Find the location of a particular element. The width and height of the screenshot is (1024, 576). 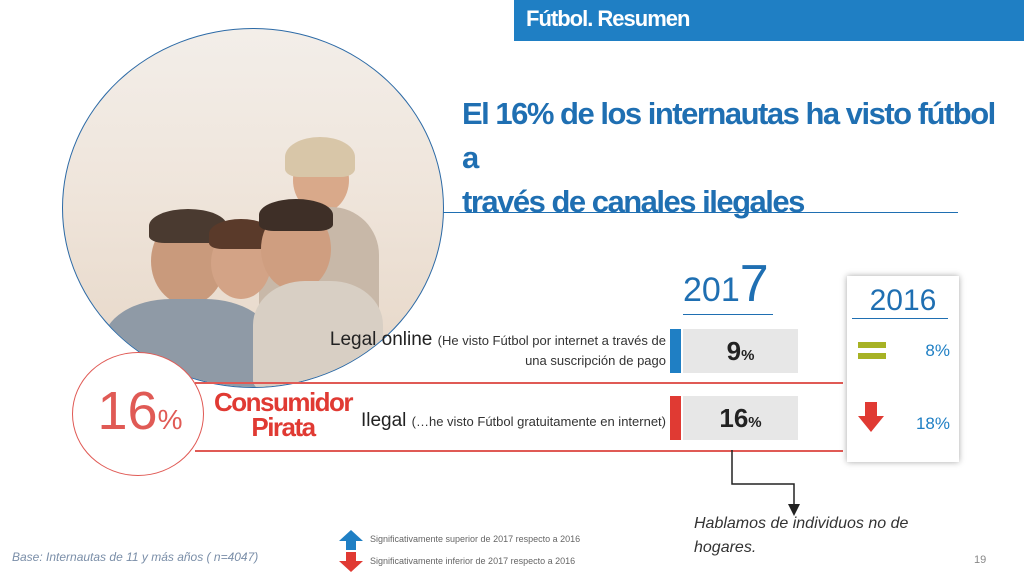

equal-icon-bottom is located at coordinates (872, 356).